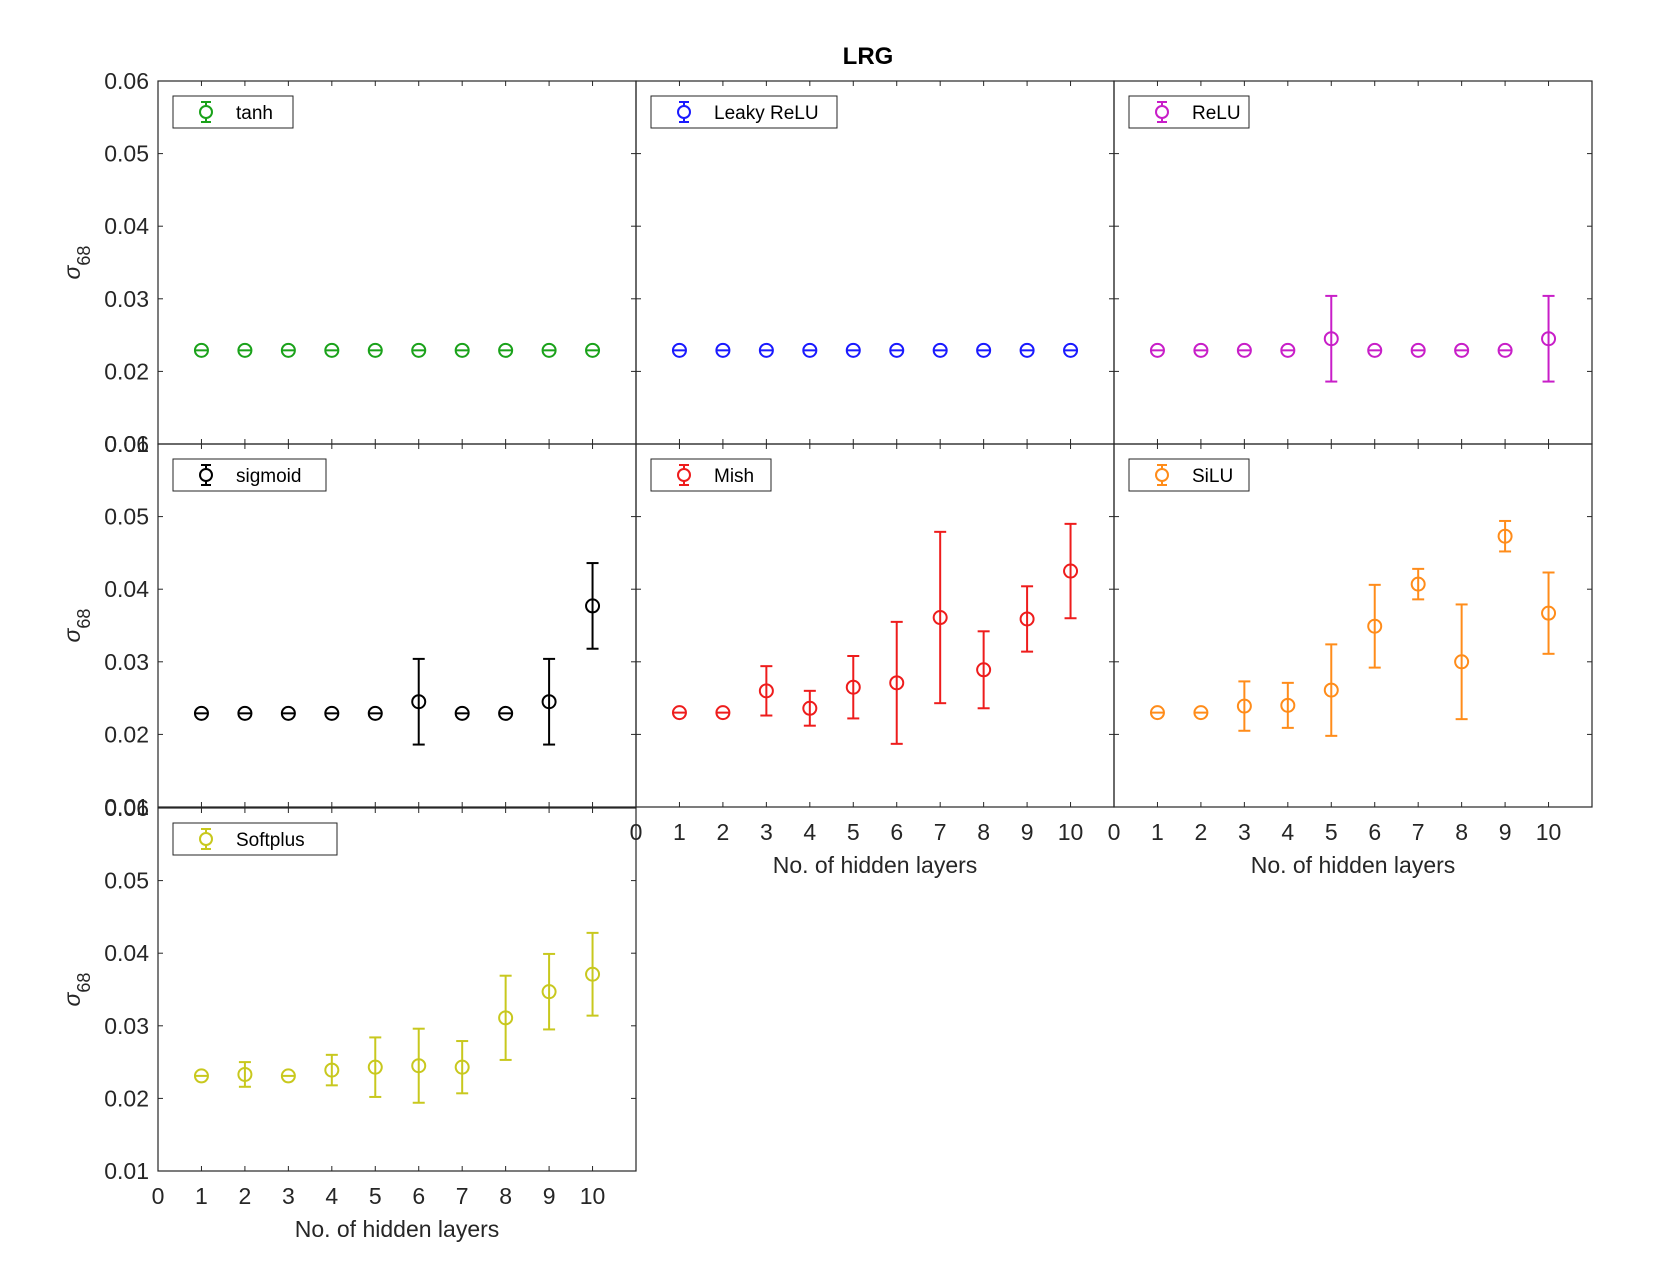 This screenshot has width=1661, height=1262. I want to click on x-tick-label: 0, so click(1114, 832).